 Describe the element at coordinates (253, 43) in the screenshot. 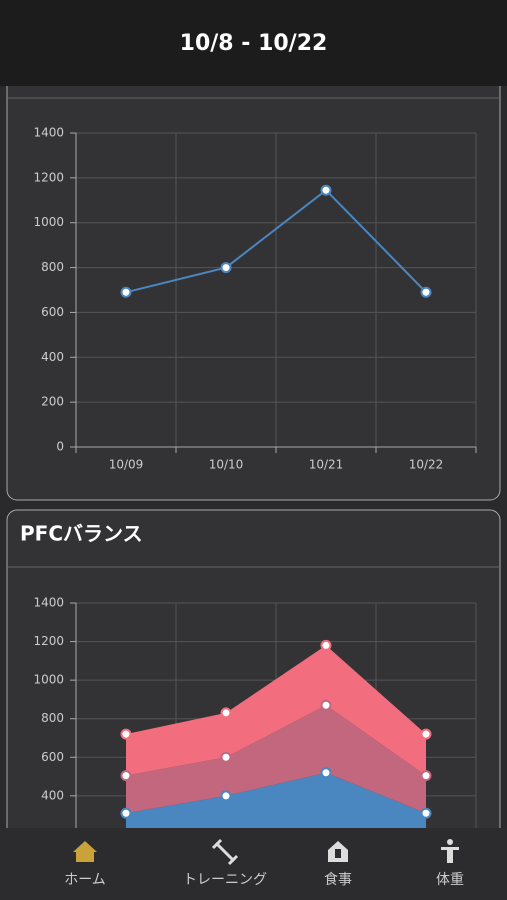

I see `header-title: 10/8 - 10/22` at that location.